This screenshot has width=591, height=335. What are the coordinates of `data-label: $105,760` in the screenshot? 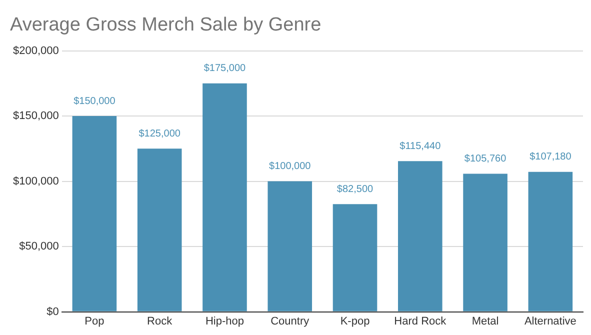 It's located at (485, 159).